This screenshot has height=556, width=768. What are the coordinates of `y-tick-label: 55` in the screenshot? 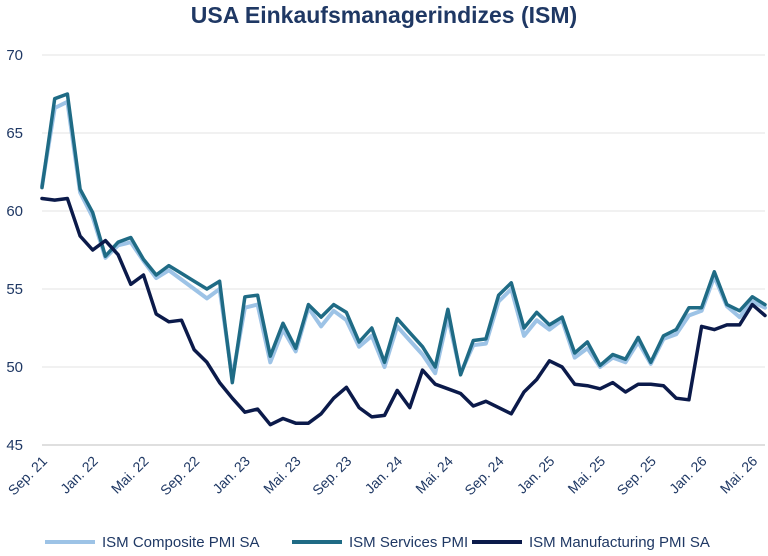 It's located at (14, 289).